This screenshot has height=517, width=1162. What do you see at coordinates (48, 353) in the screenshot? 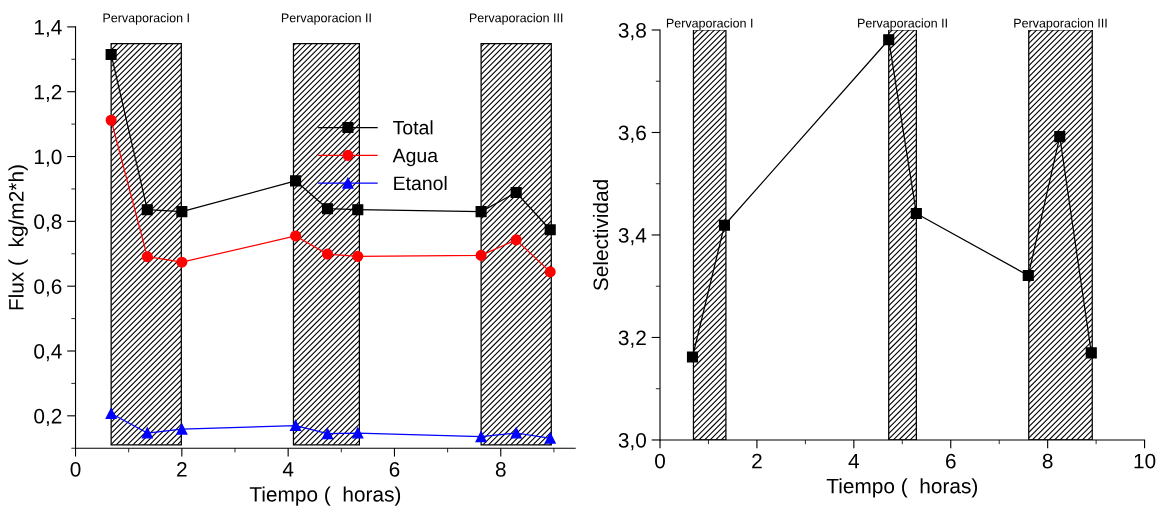
I see `y-tick-label: 0,4` at bounding box center [48, 353].